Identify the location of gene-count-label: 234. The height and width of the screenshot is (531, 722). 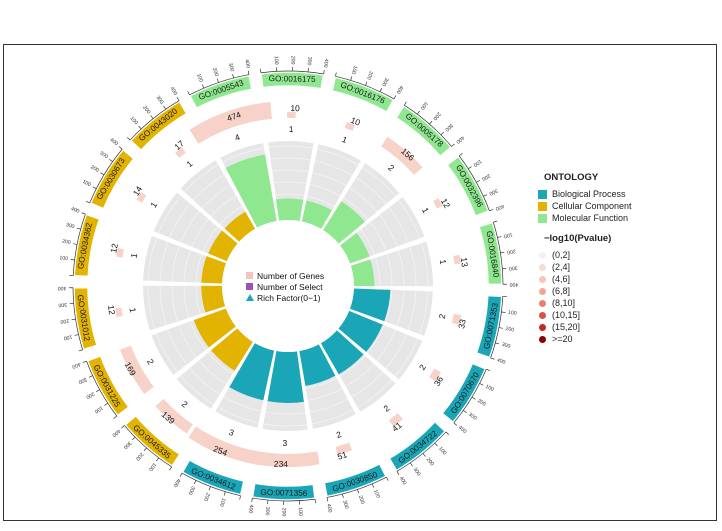
(281, 464).